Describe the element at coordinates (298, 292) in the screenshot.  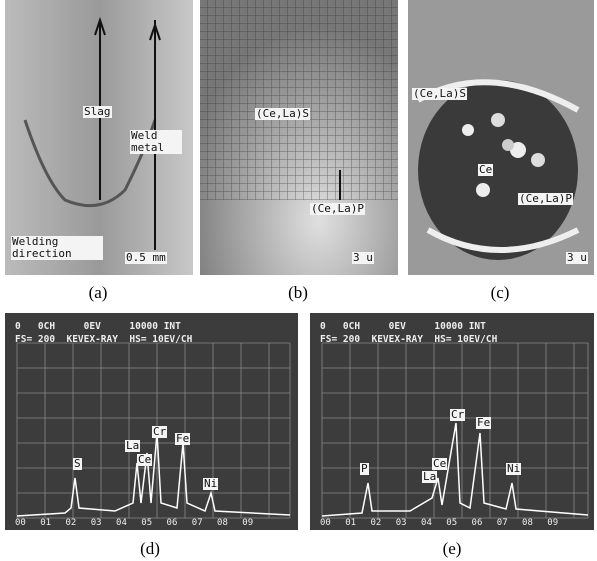
I see `caption: (b)` at that location.